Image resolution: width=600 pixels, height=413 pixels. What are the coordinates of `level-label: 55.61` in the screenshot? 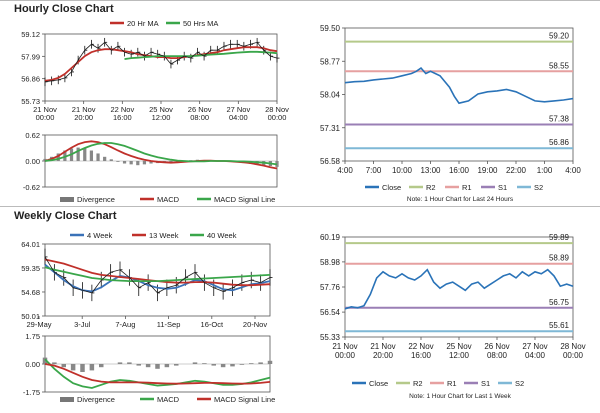 It's located at (559, 325).